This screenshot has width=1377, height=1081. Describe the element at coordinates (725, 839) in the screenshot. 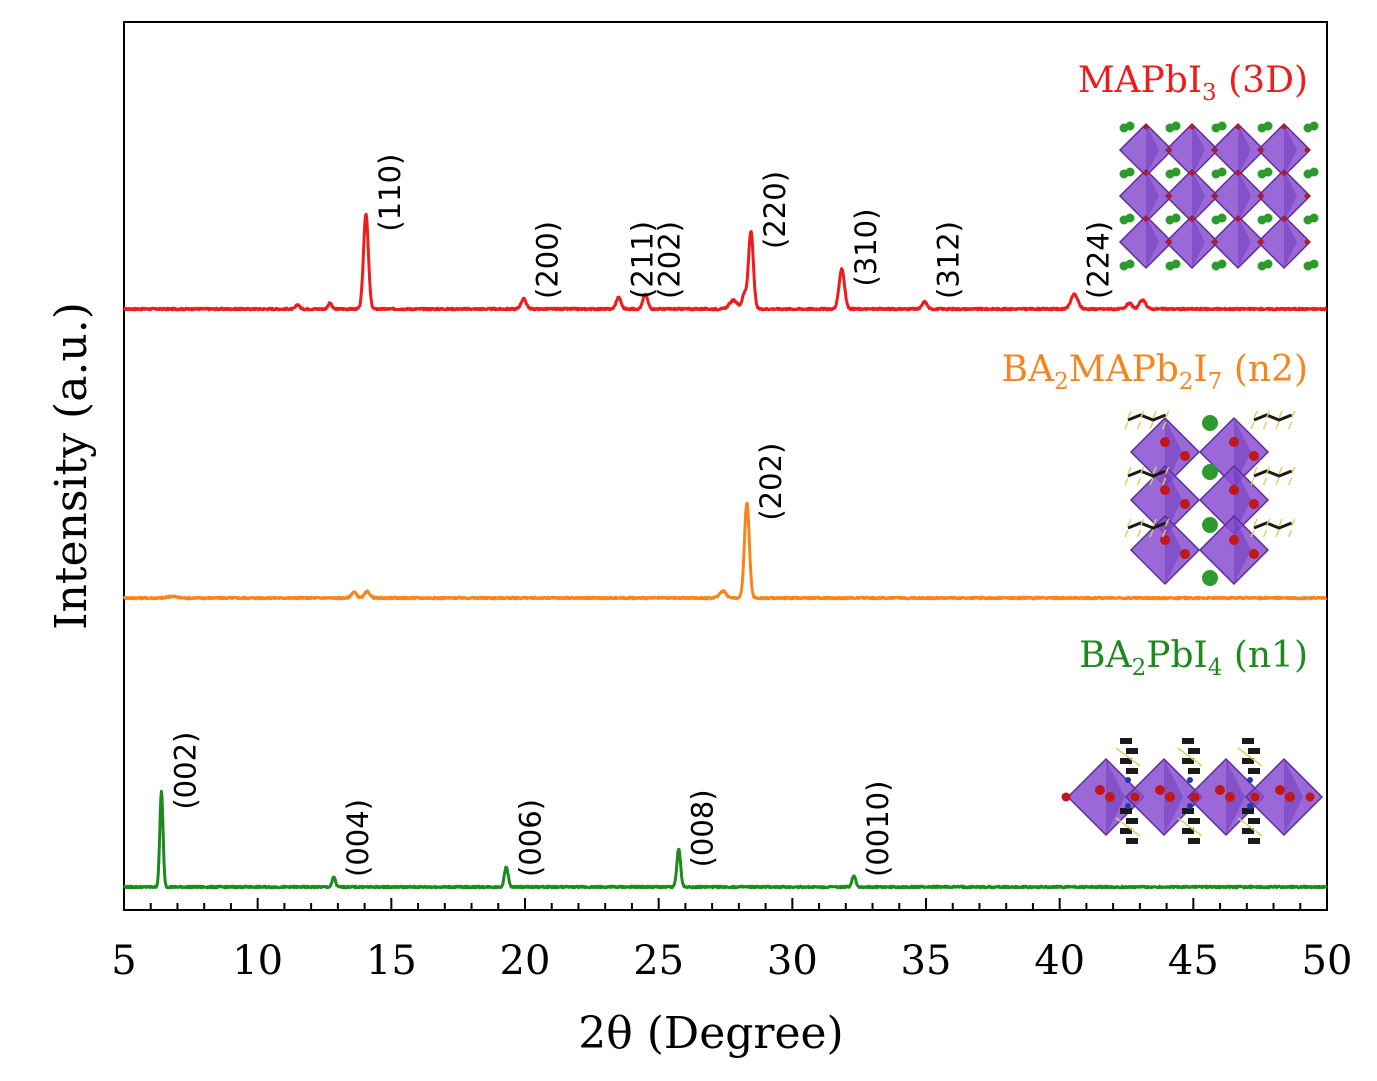

I see `series-line` at that location.